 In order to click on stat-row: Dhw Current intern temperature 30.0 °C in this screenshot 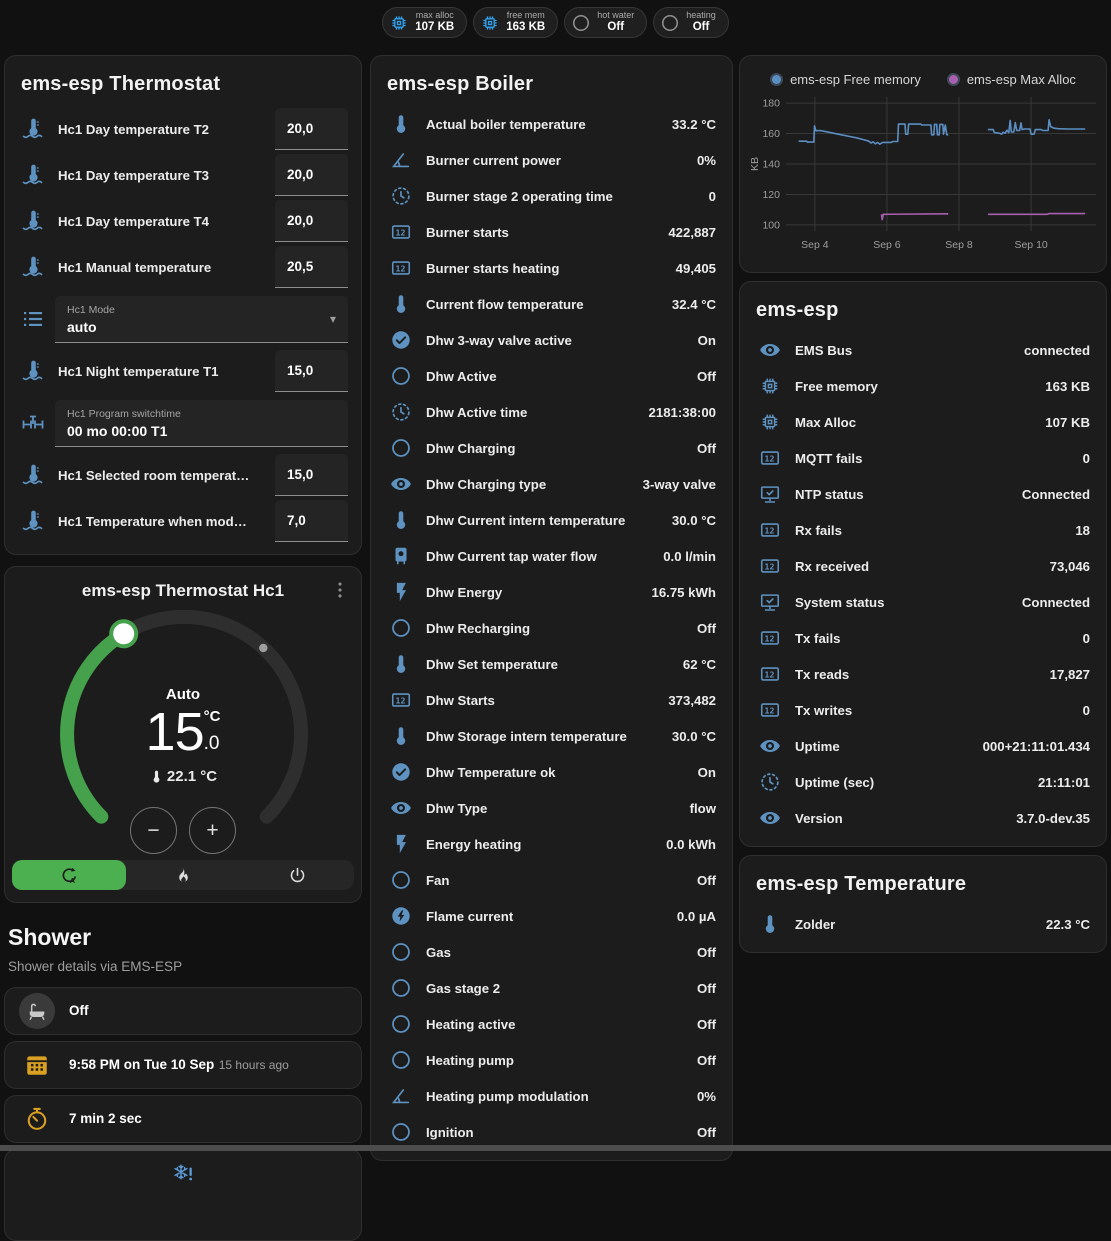, I will do `click(551, 520)`.